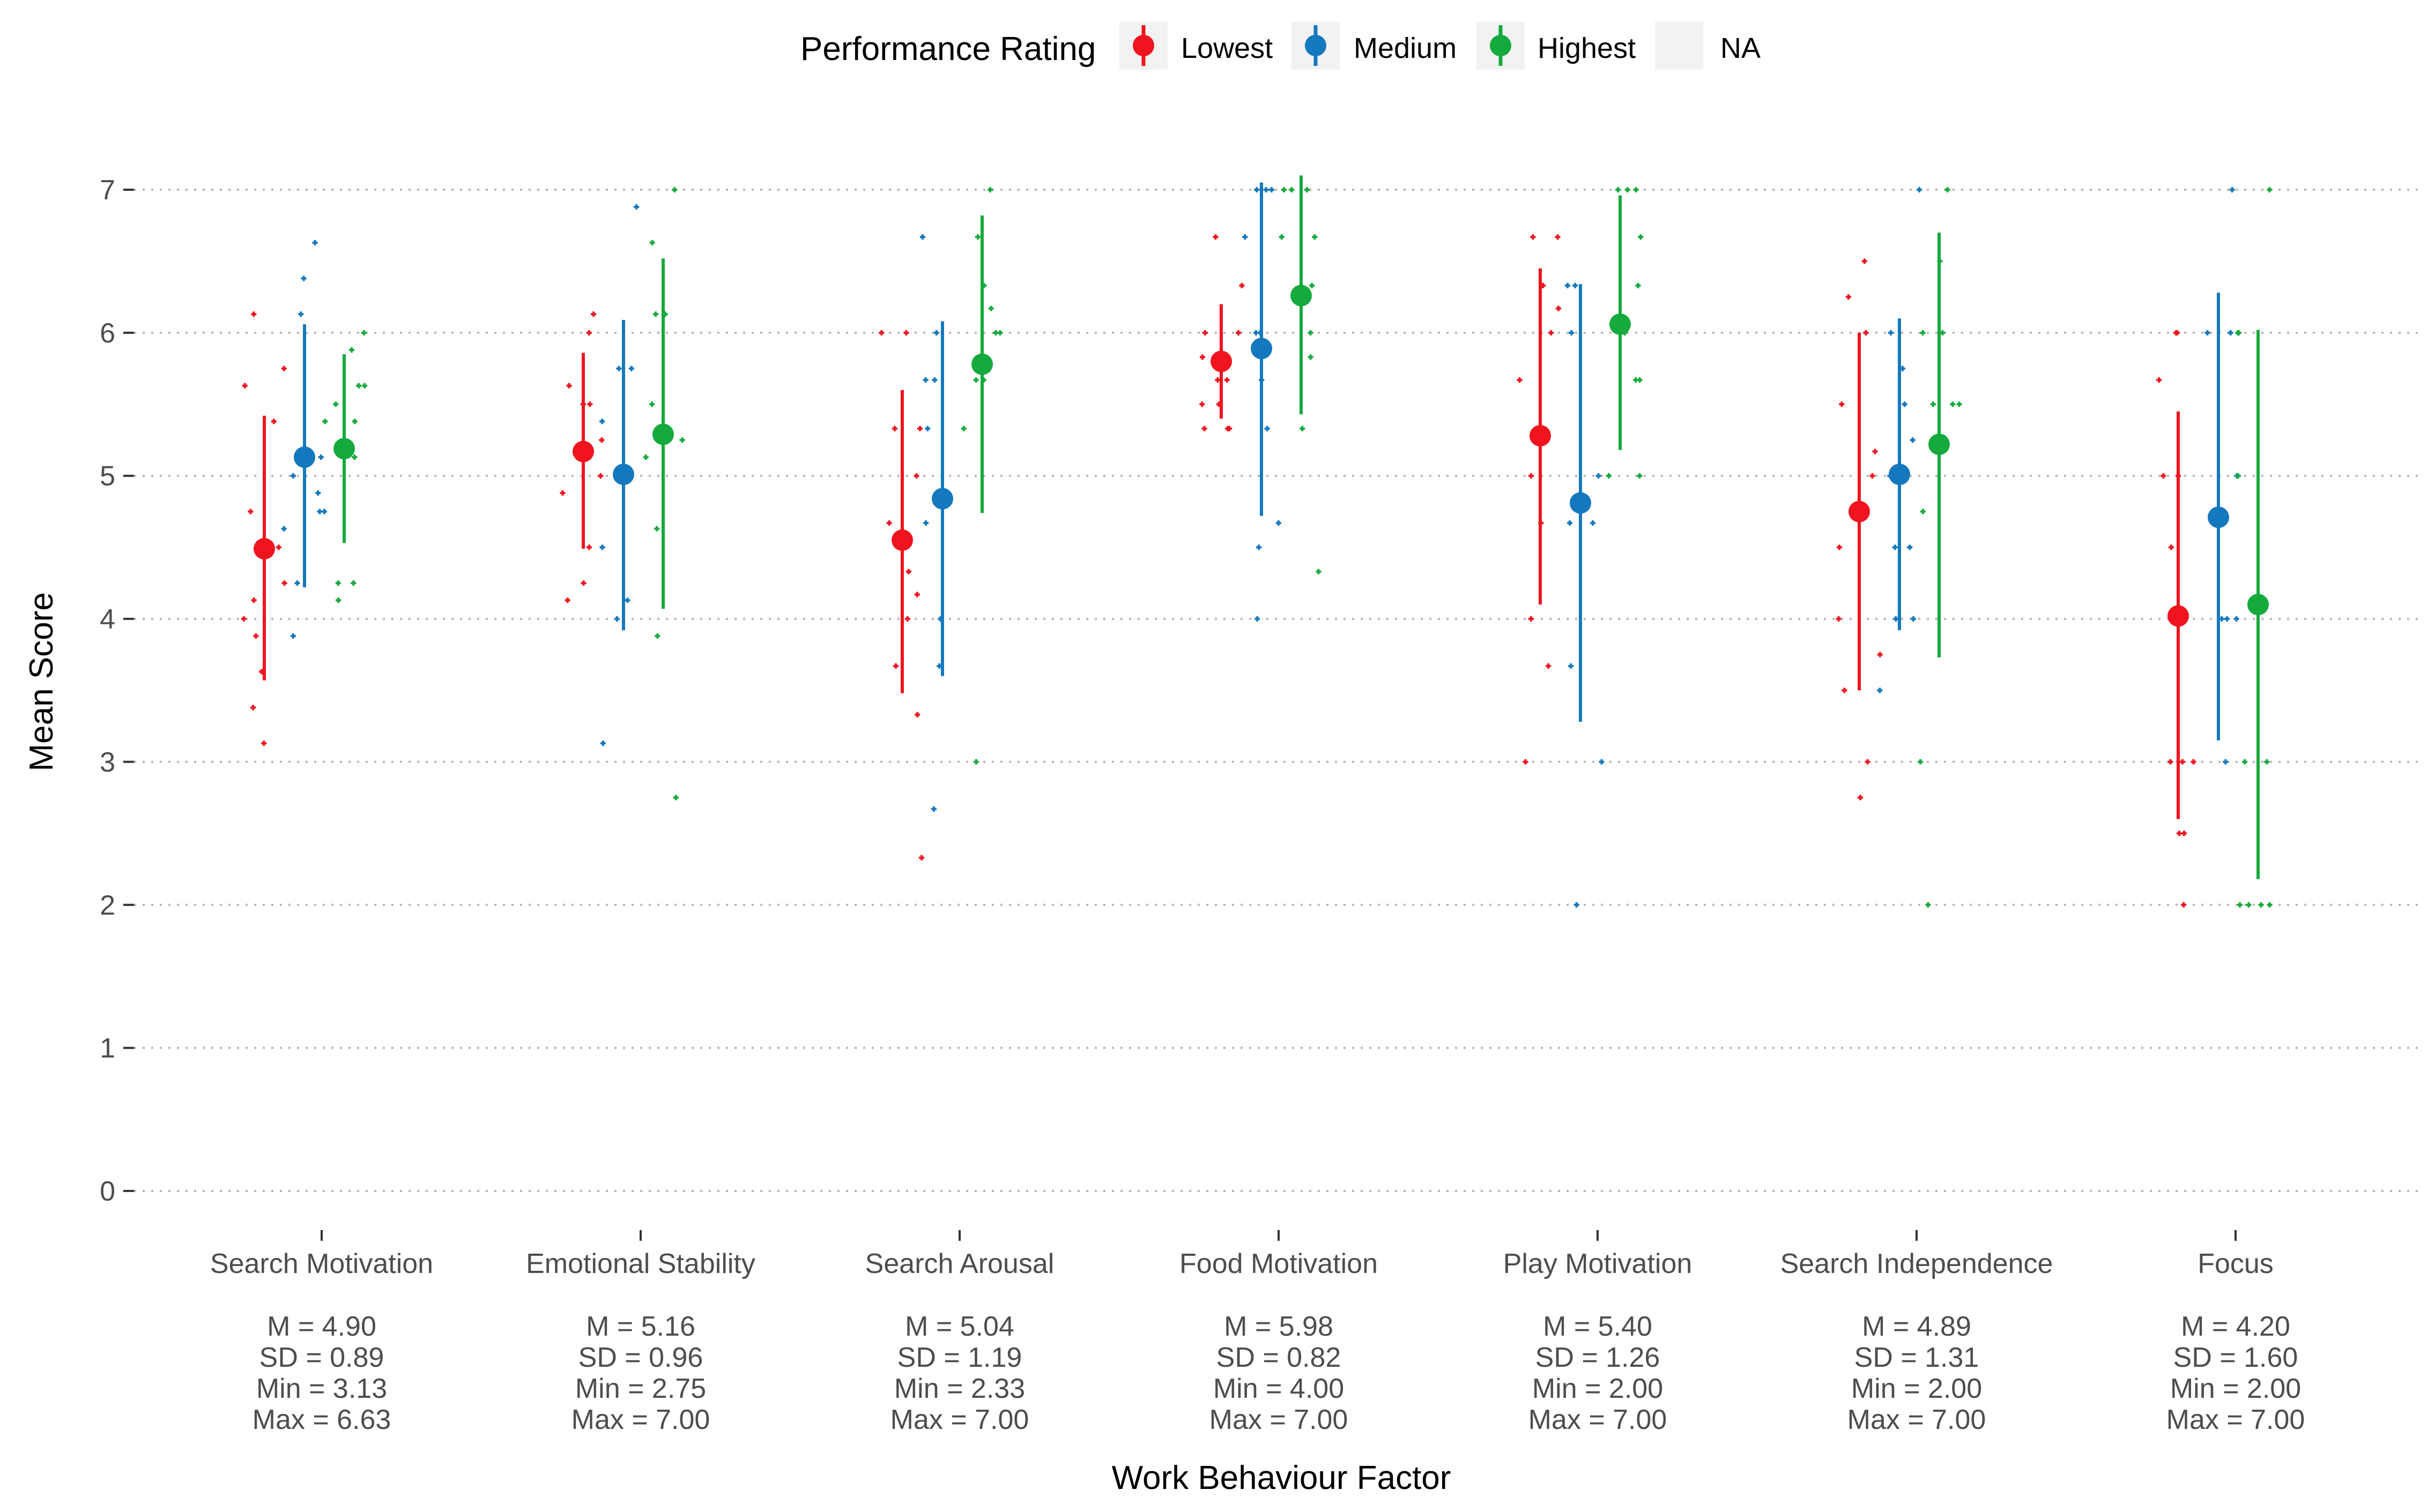 This screenshot has height=1512, width=2435. What do you see at coordinates (1597, 1326) in the screenshot?
I see `stat-mean: M = 5.40` at bounding box center [1597, 1326].